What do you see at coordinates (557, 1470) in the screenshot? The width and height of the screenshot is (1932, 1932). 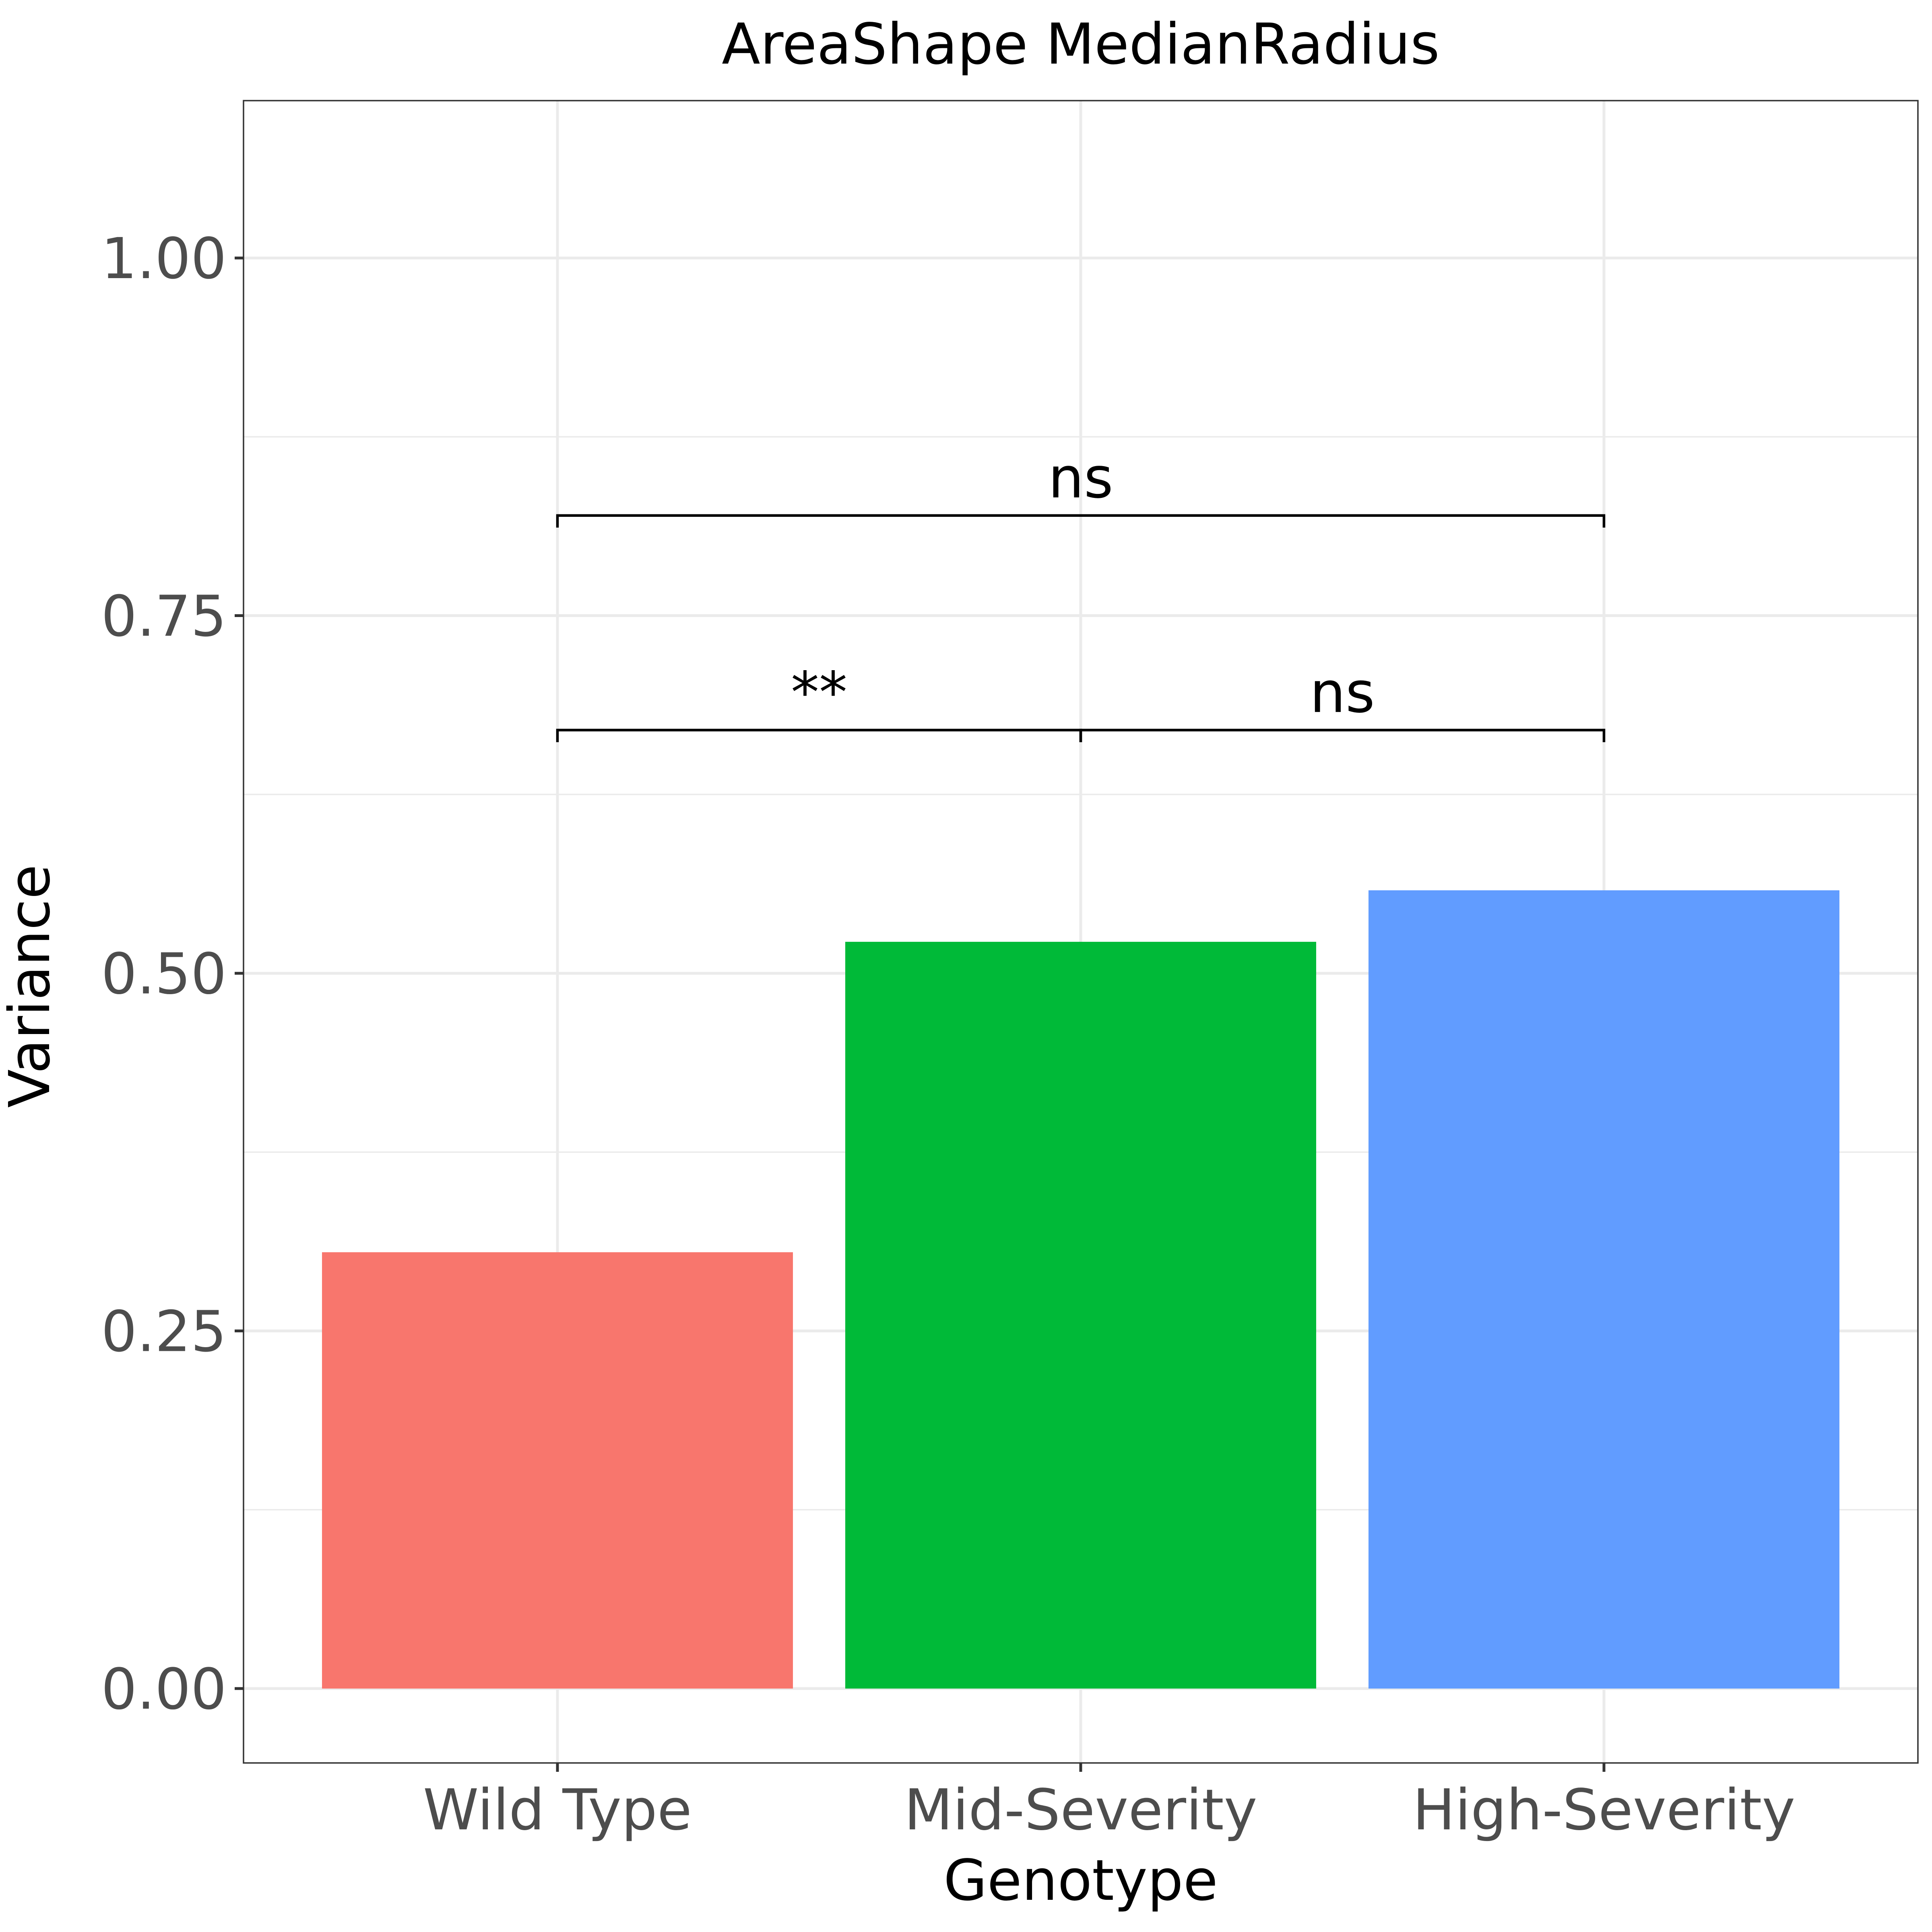 I see `bar-wild-type` at bounding box center [557, 1470].